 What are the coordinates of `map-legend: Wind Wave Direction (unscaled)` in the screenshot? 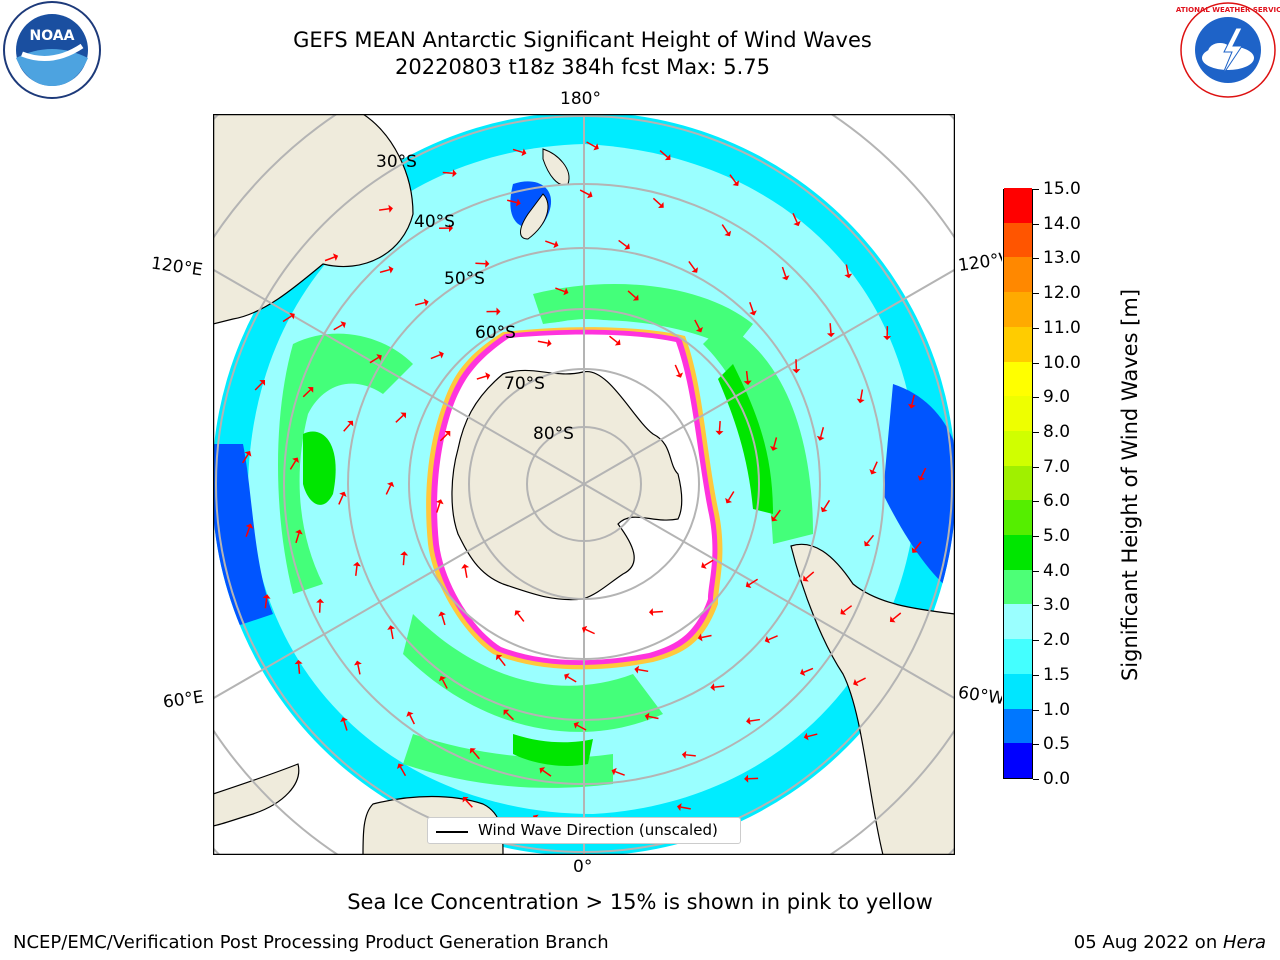 It's located at (584, 830).